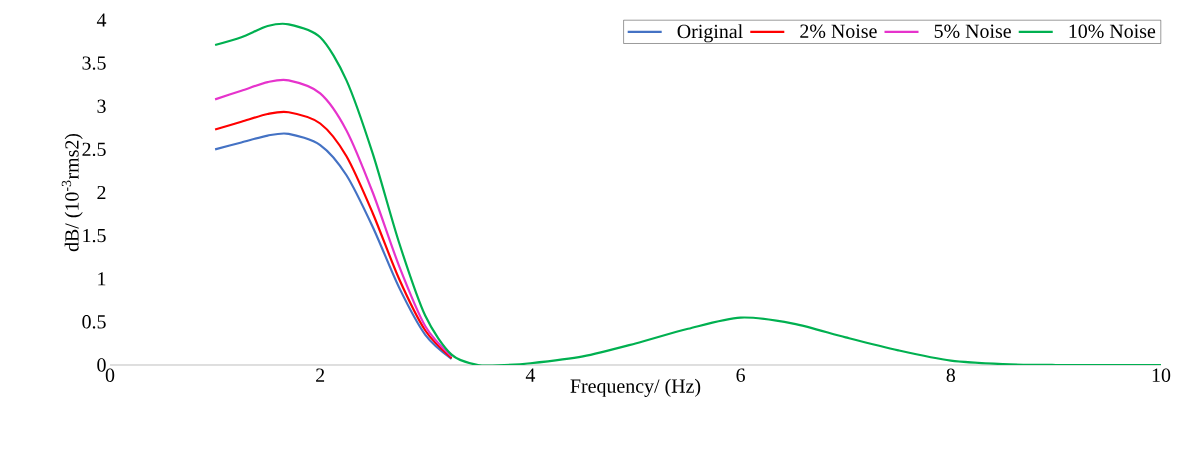 This screenshot has width=1184, height=450. What do you see at coordinates (320, 375) in the screenshot?
I see `x-tick-label: 2` at bounding box center [320, 375].